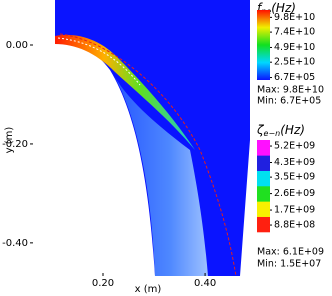 The width and height of the screenshot is (332, 296). What do you see at coordinates (15, 243) in the screenshot?
I see `y-tick-label: -0.40` at bounding box center [15, 243].